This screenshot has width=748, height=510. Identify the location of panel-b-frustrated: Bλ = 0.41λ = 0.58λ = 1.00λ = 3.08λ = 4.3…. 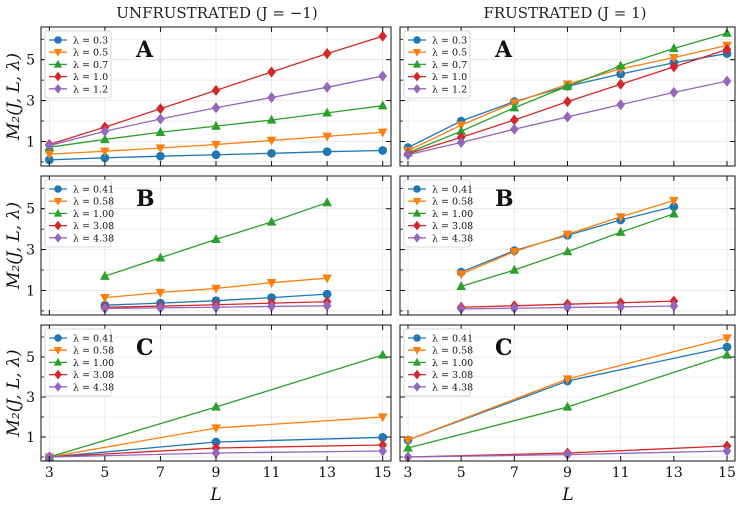
(567, 245).